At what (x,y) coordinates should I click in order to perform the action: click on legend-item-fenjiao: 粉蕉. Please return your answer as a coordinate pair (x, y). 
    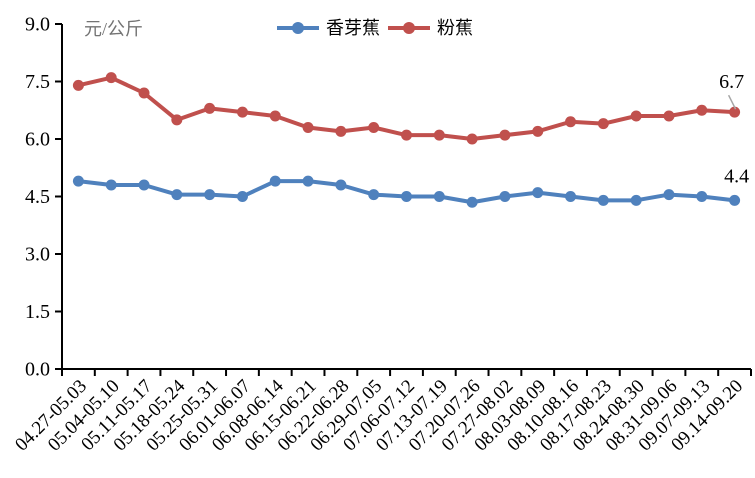
    Looking at the image, I should click on (430, 28).